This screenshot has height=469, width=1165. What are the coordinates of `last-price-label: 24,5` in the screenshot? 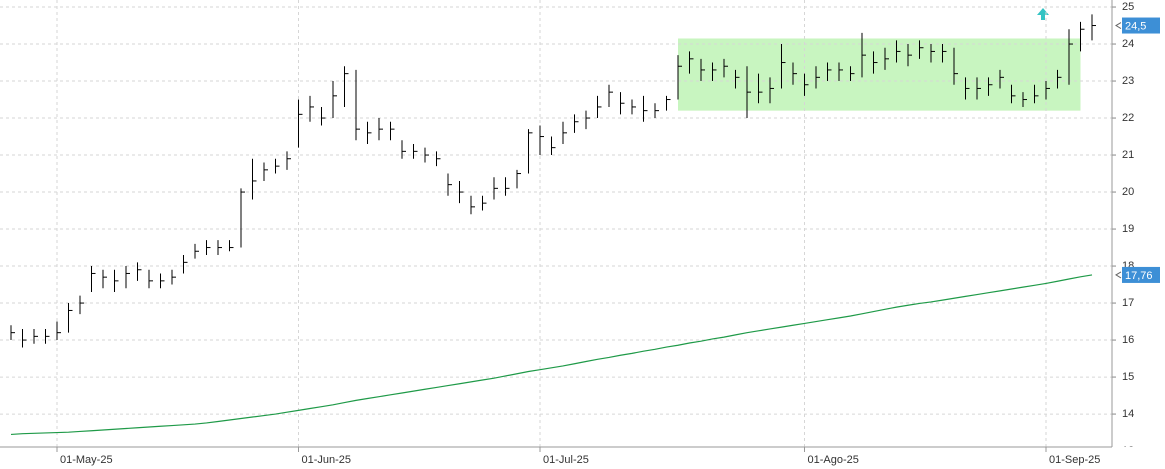 It's located at (1135, 26).